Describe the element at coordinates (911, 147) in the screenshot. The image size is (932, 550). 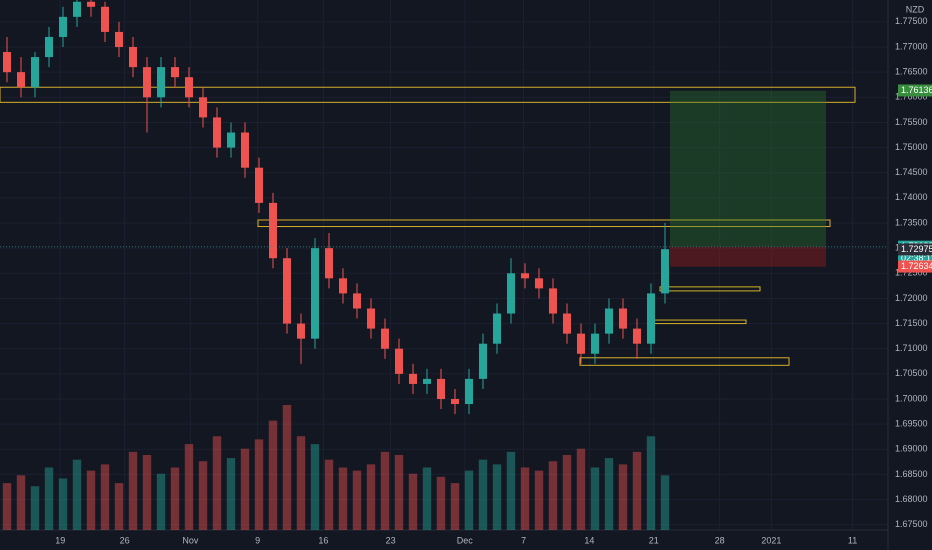
I see `y-tick-label: 1.75000` at that location.